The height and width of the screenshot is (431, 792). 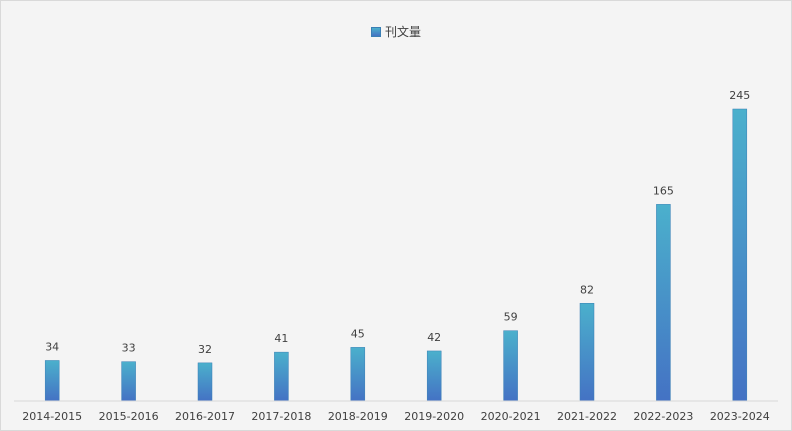 What do you see at coordinates (663, 303) in the screenshot?
I see `bar-2022-2023` at bounding box center [663, 303].